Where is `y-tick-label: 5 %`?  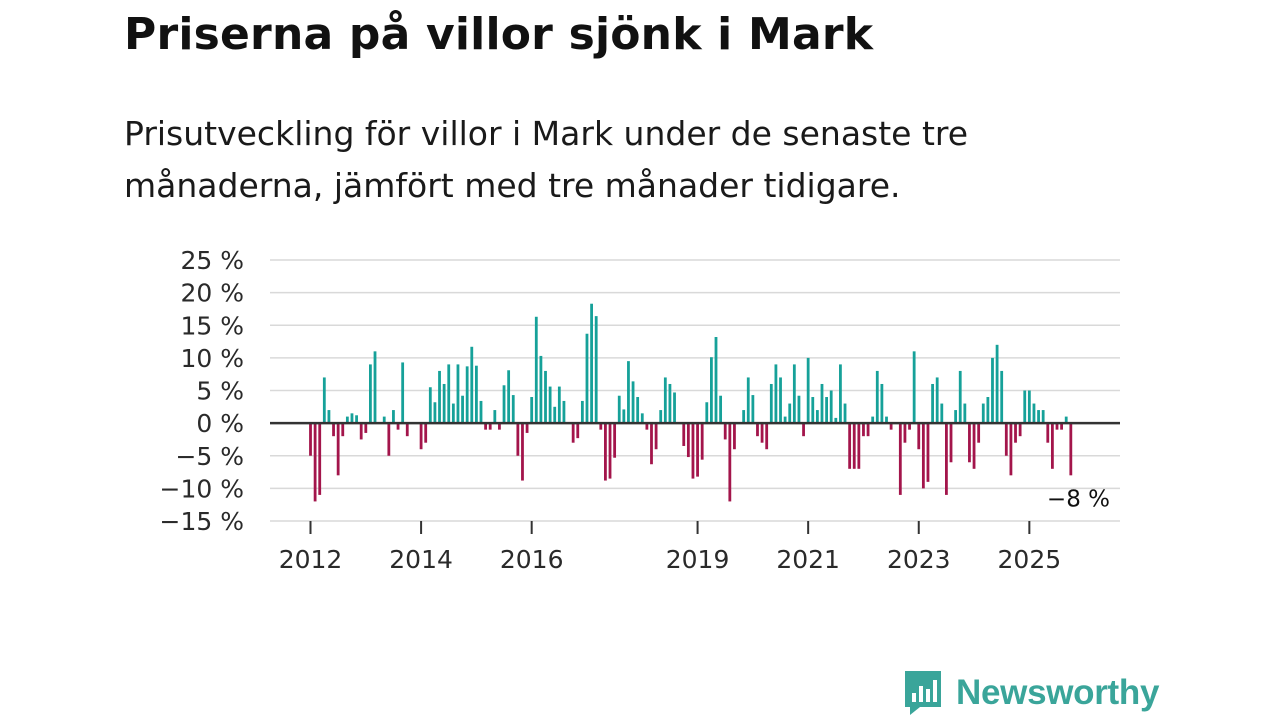
y-tick-label: 5 % is located at coordinates (220, 391).